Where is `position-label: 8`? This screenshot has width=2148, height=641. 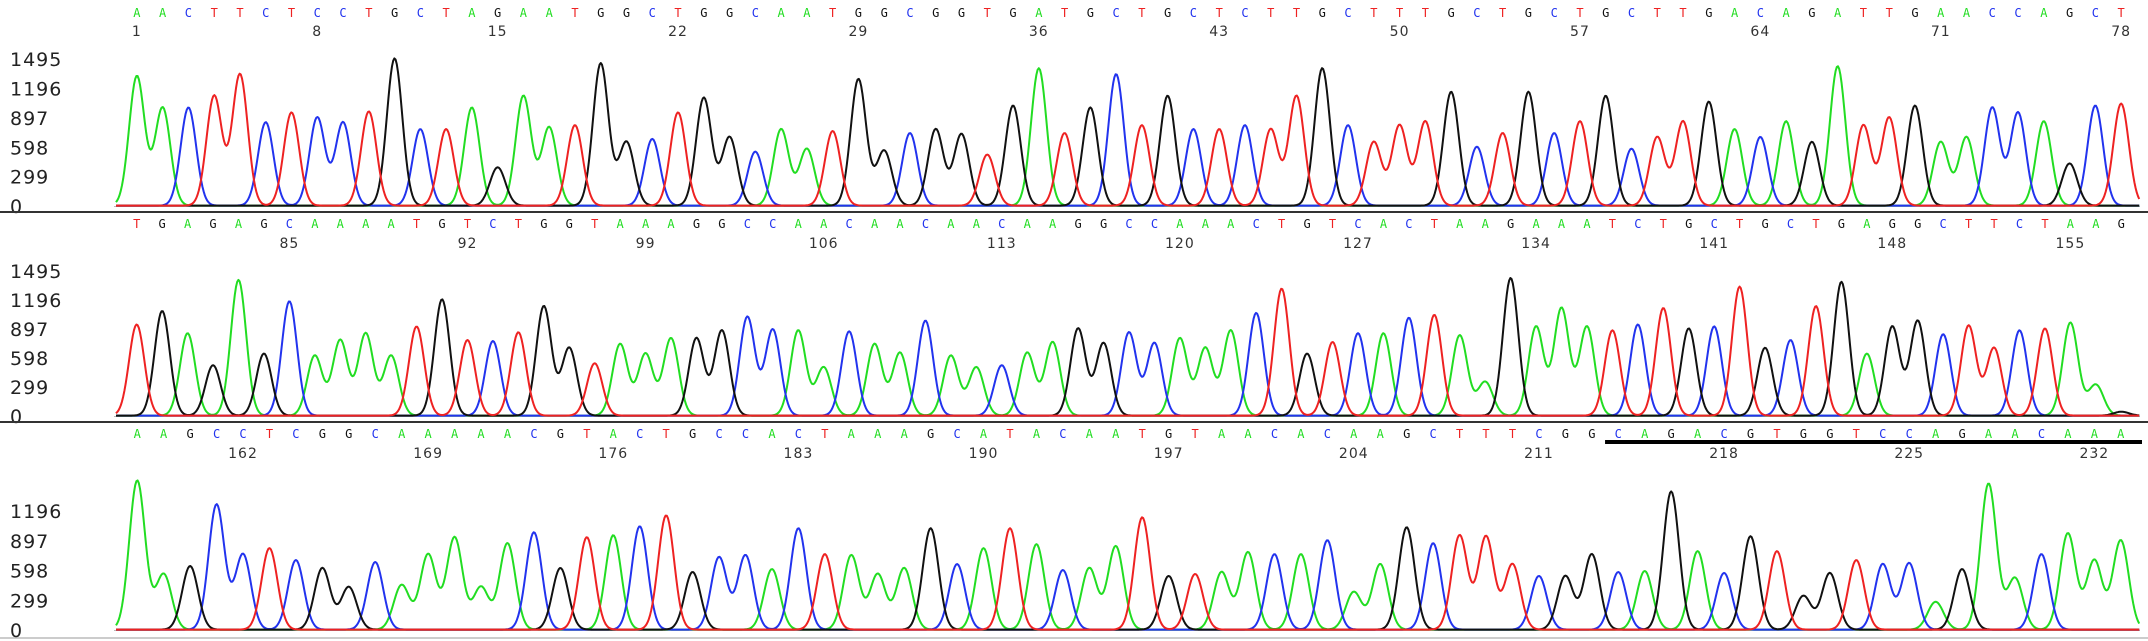
position-label: 8 is located at coordinates (317, 32).